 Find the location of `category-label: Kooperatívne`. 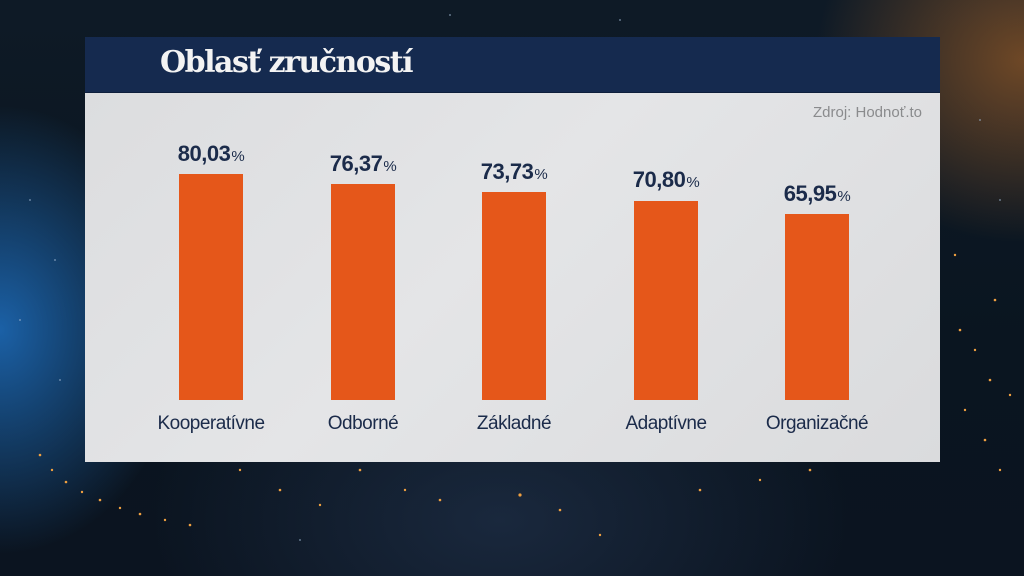

category-label: Kooperatívne is located at coordinates (211, 423).